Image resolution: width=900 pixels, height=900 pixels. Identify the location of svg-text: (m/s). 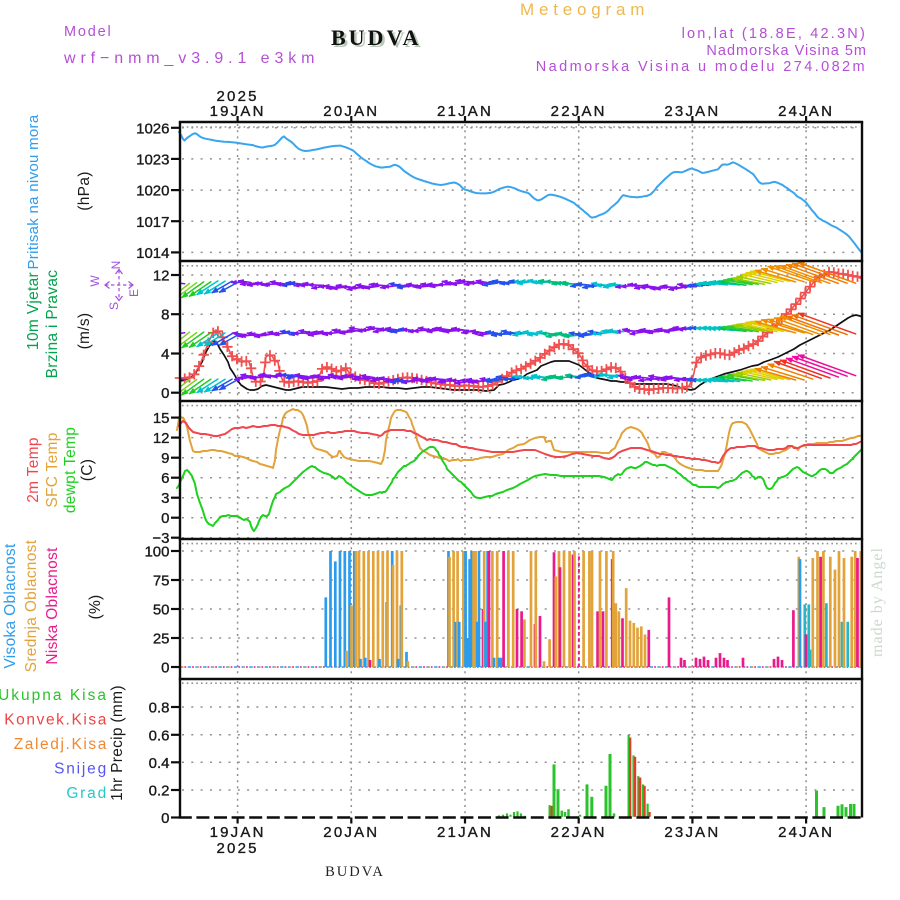
(84, 331).